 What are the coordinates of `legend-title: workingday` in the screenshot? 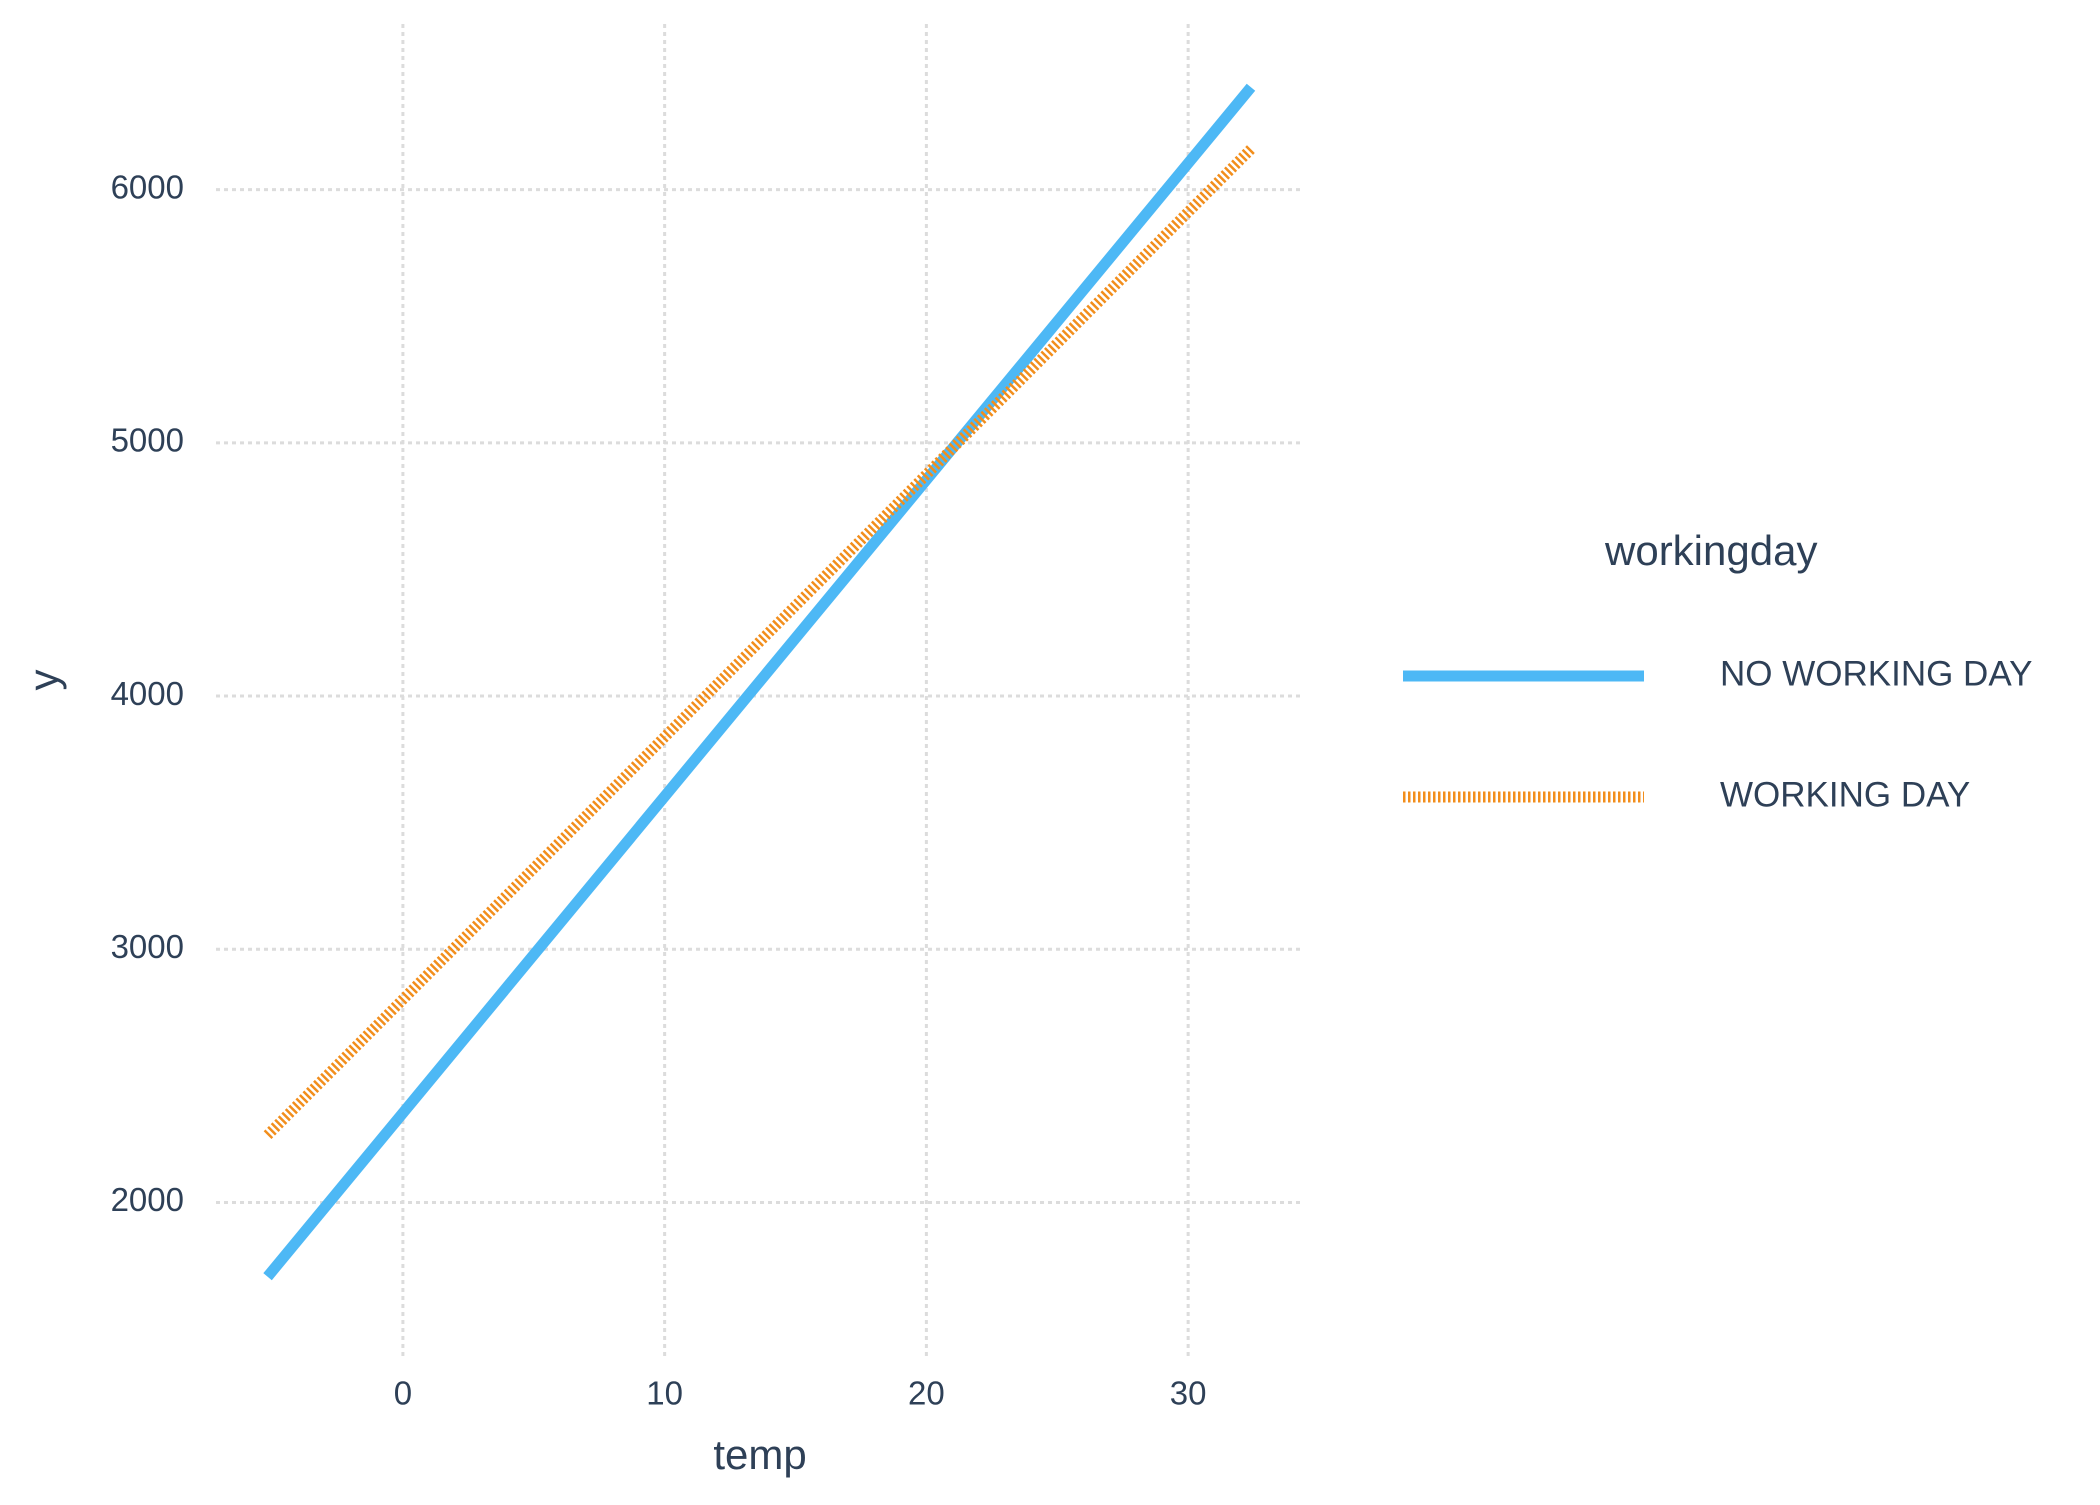 It's located at (1710, 550).